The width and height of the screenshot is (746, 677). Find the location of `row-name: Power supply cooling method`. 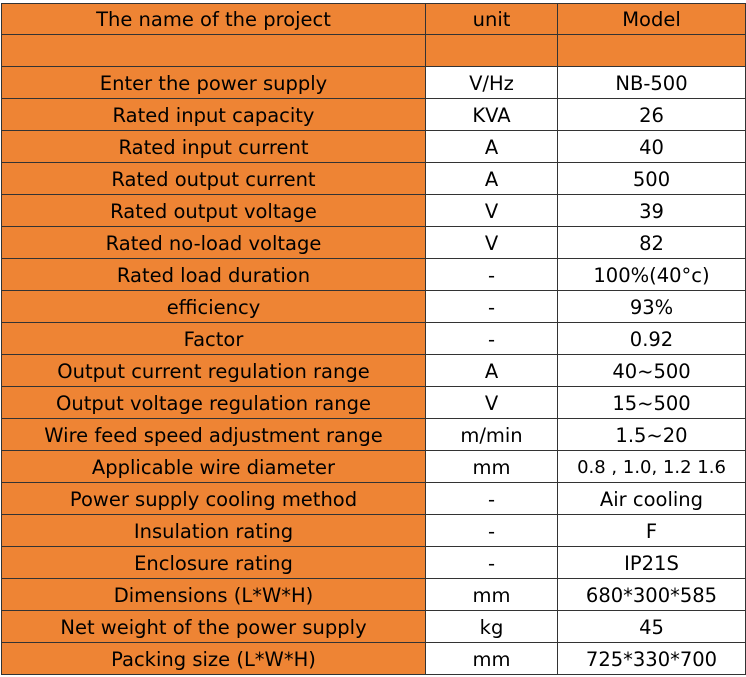

row-name: Power supply cooling method is located at coordinates (213, 498).